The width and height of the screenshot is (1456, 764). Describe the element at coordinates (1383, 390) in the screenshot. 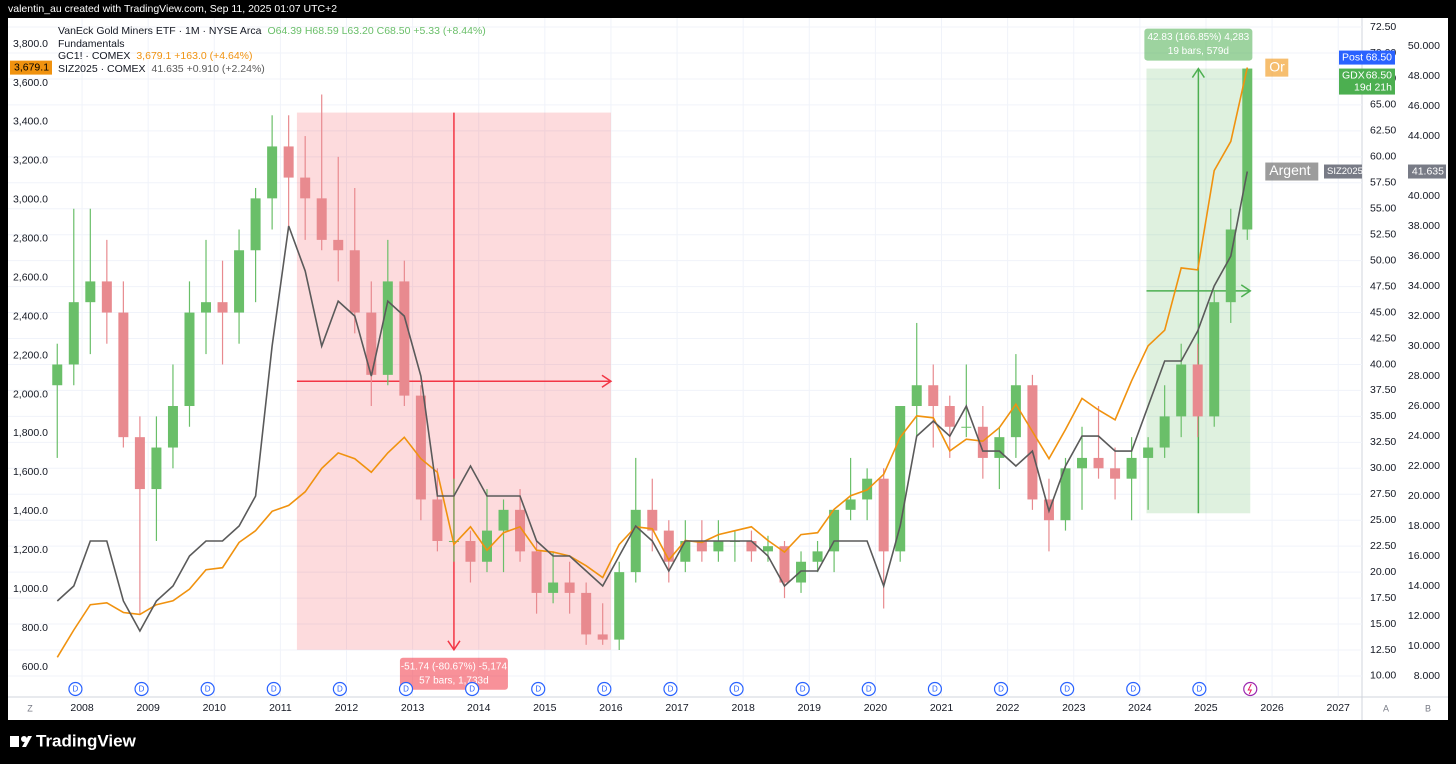

I see `y-tick-label: 37.50` at that location.